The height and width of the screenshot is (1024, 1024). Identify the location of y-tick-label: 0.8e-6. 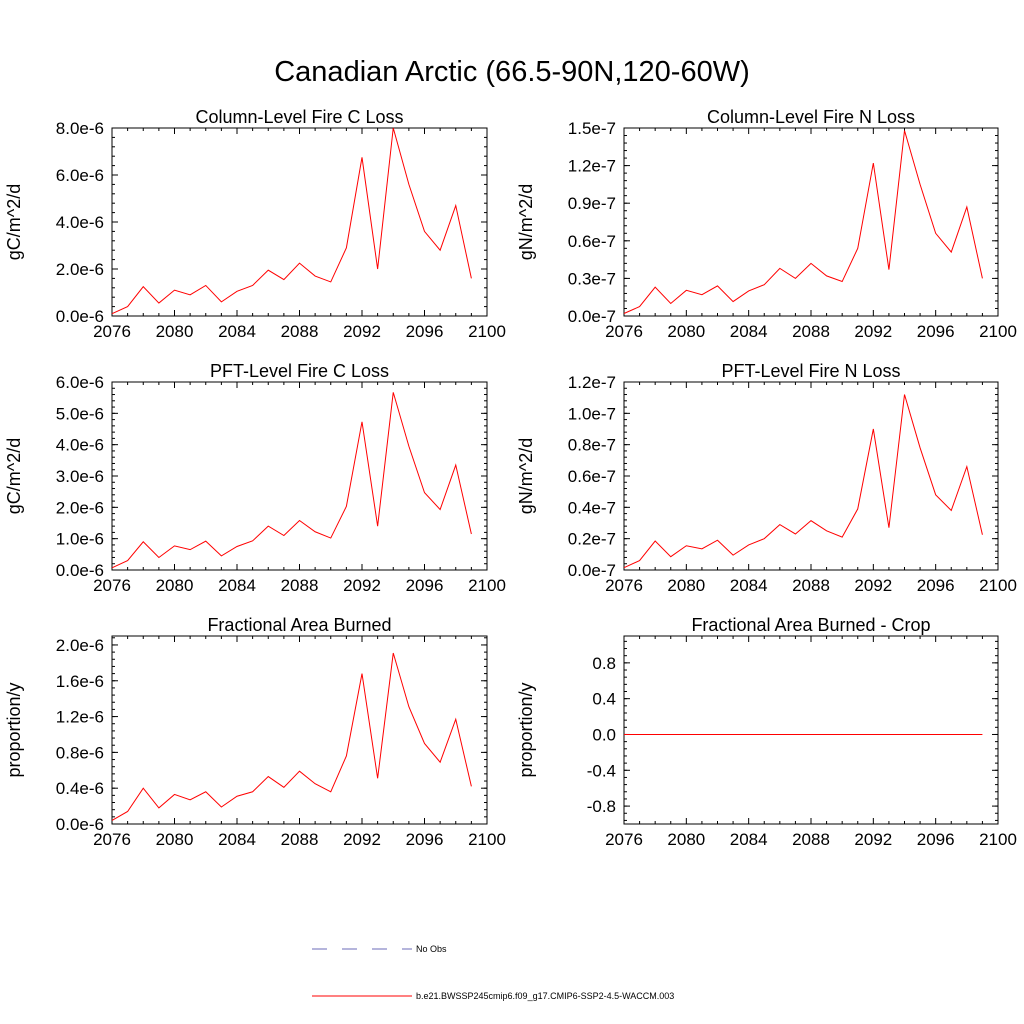
(80, 752).